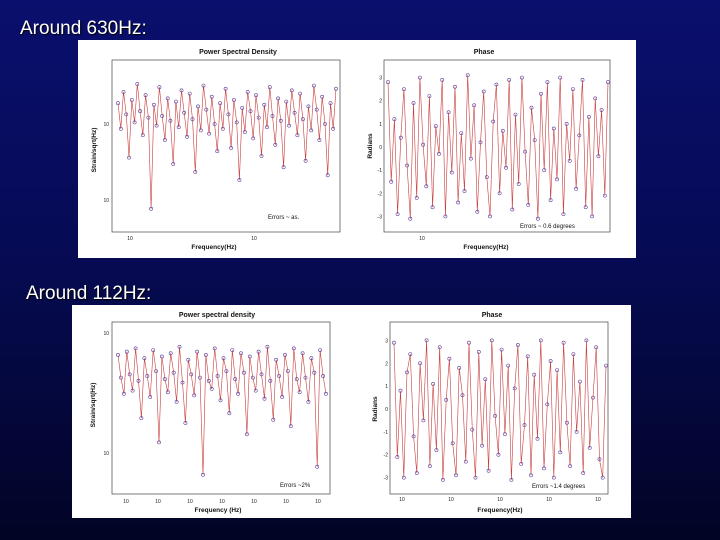 The width and height of the screenshot is (720, 540). What do you see at coordinates (558, 487) in the screenshot?
I see `phase-112hz-annotation: Errors ~1.4 degrees` at bounding box center [558, 487].